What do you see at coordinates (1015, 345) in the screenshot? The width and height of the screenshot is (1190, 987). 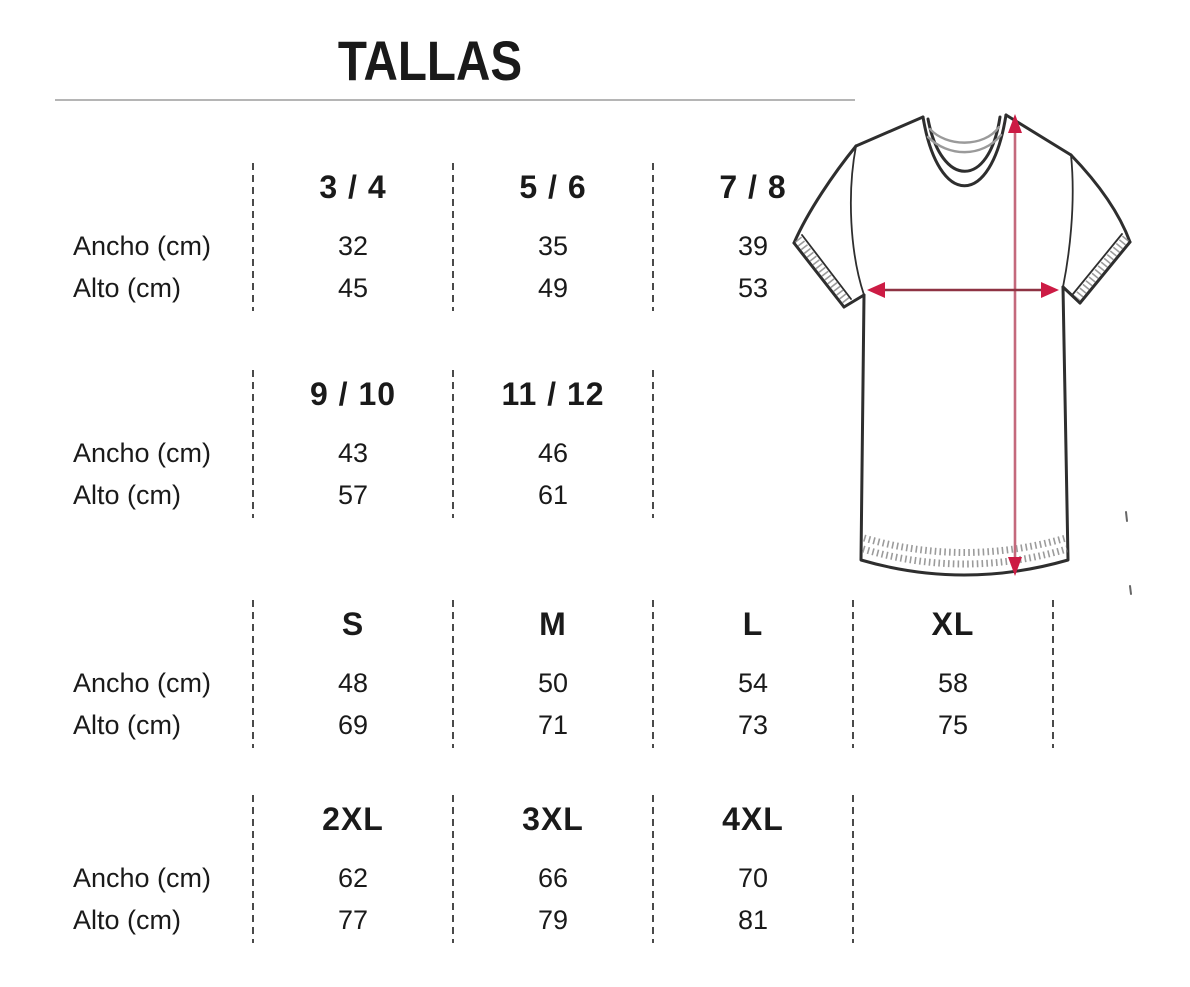 I see `height-arrow` at bounding box center [1015, 345].